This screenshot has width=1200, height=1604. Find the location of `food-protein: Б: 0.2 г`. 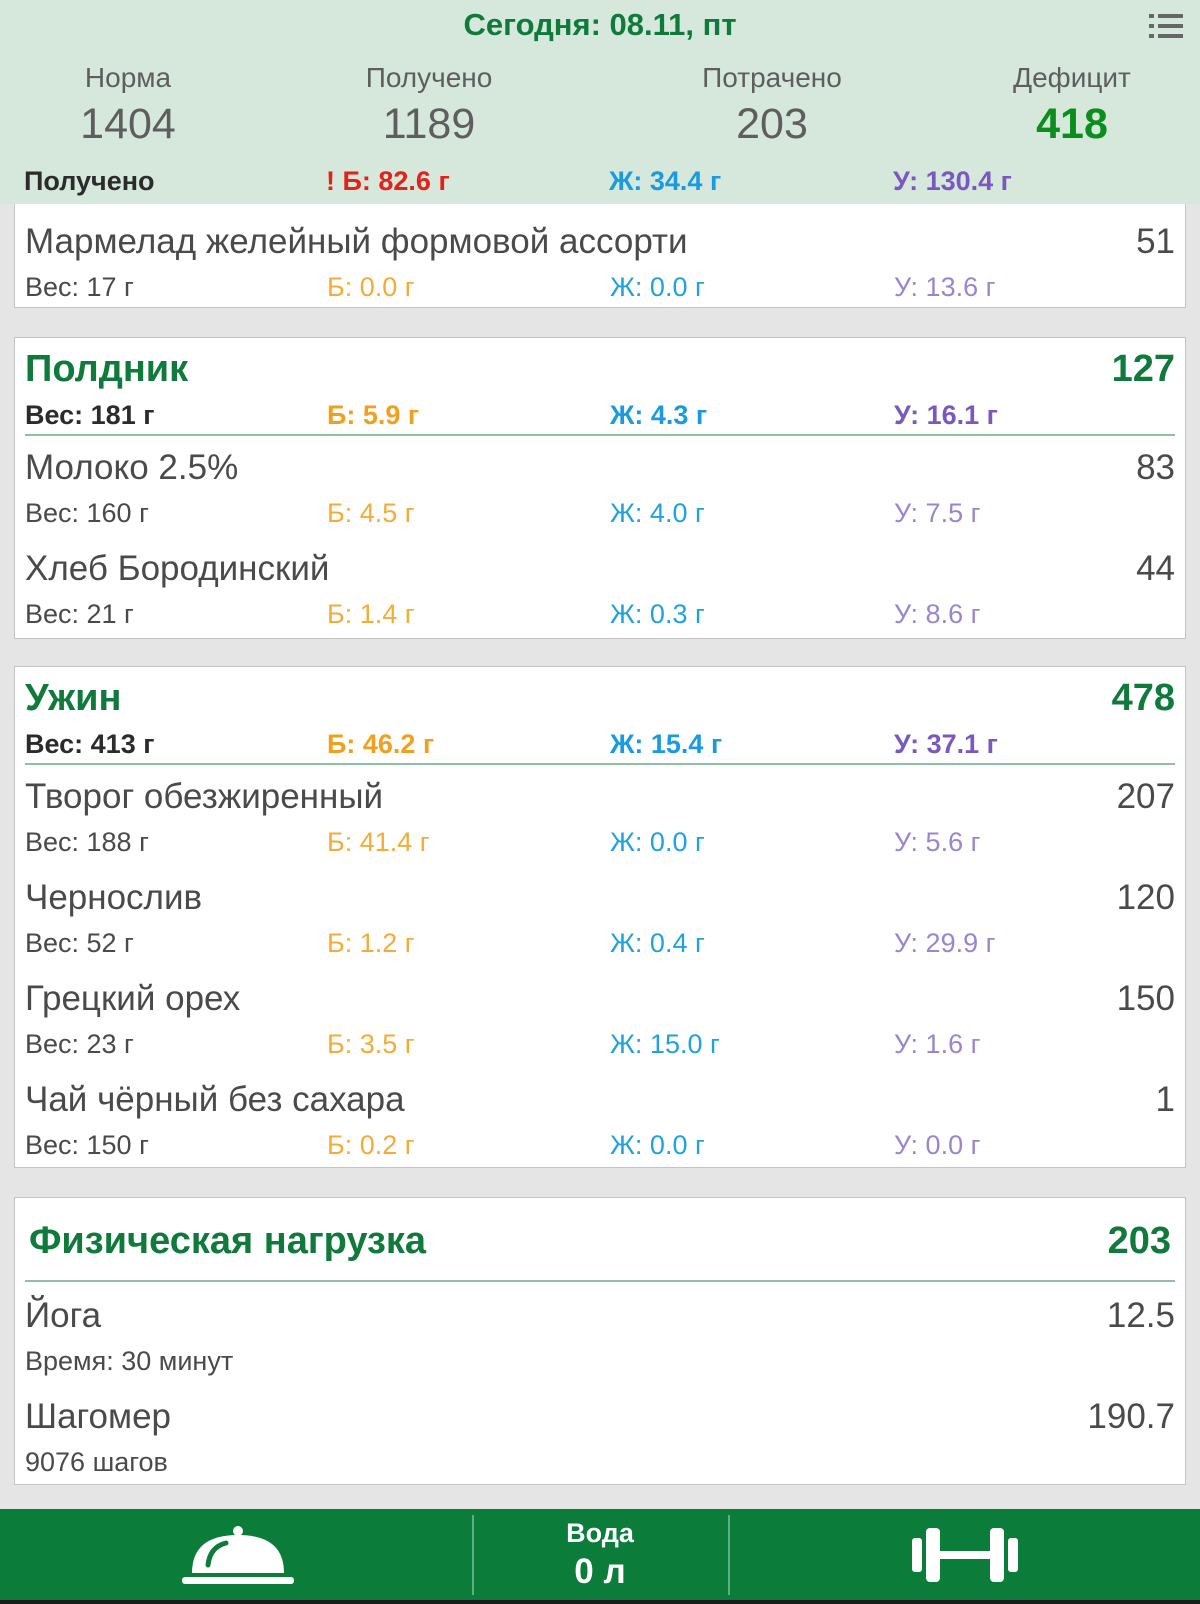

food-protein: Б: 0.2 г is located at coordinates (371, 1145).